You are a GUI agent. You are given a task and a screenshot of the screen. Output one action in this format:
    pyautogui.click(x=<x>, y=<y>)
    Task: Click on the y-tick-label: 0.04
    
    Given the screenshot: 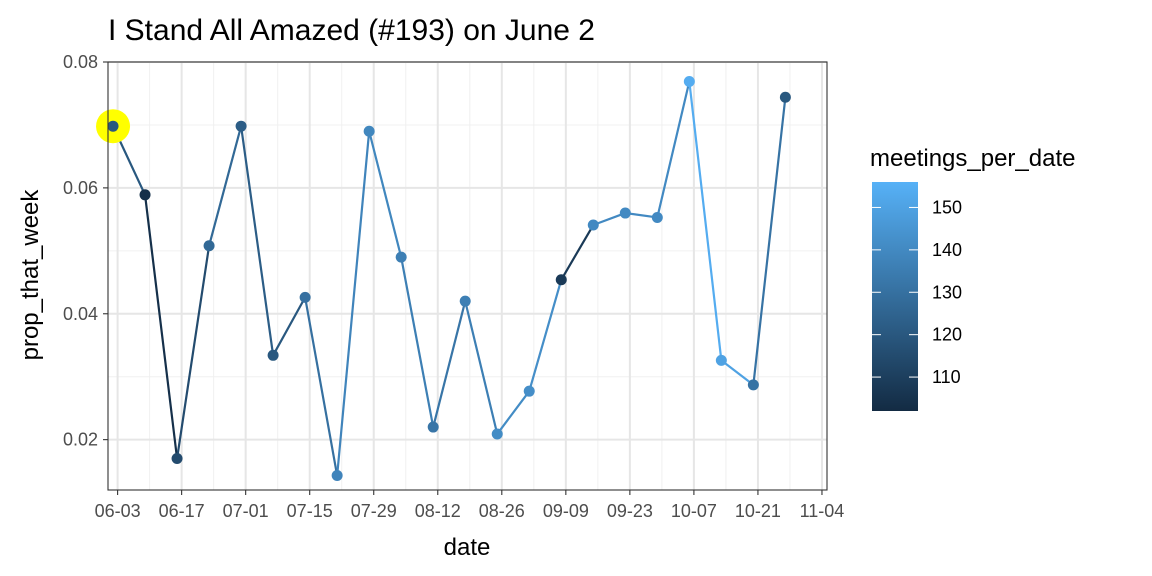 What is the action you would take?
    pyautogui.click(x=80, y=314)
    